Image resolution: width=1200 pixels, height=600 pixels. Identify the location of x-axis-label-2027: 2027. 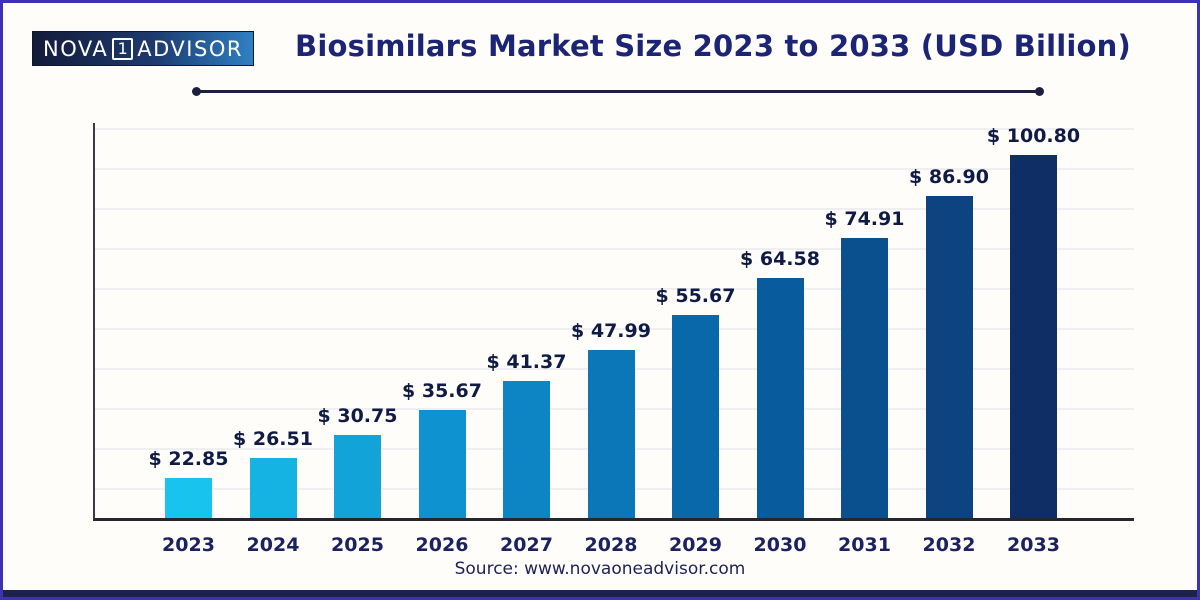
(526, 545).